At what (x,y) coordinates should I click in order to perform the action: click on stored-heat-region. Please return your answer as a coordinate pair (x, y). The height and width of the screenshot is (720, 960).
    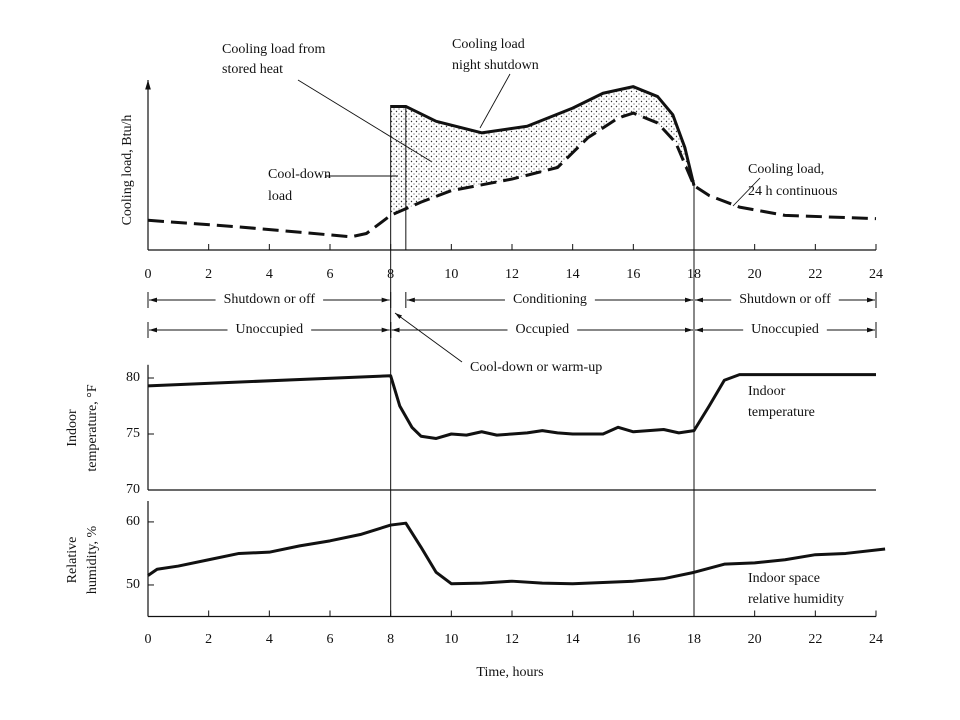
    Looking at the image, I should click on (542, 151).